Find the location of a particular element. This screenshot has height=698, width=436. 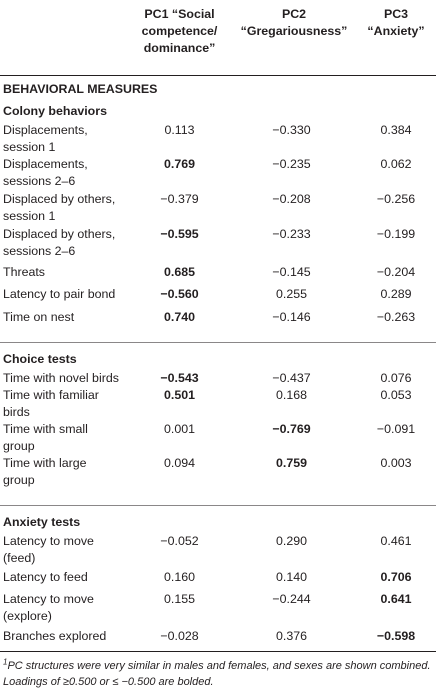

loading-number: −0.598 is located at coordinates (396, 636).